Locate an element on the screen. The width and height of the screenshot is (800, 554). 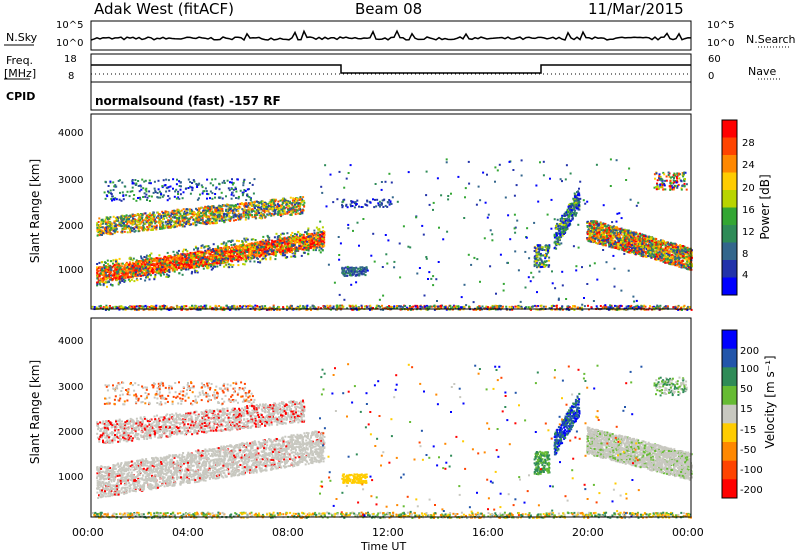
freq-tick-bottom: 8 is located at coordinates (71, 76).